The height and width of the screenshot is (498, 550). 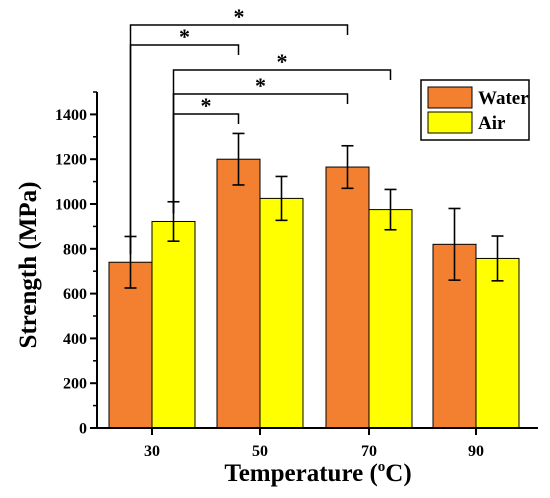 I want to click on x-tick-label-90: 90, so click(x=476, y=451).